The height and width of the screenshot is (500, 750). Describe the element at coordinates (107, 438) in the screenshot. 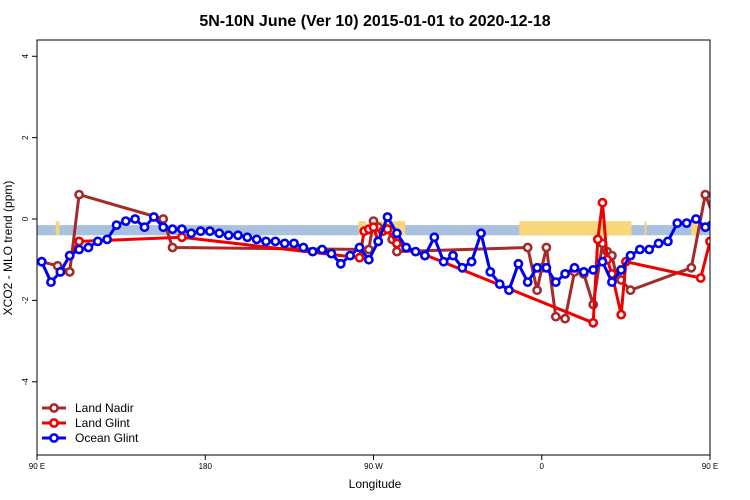

I see `legend-label-ocean-glint: Ocean Glint` at that location.